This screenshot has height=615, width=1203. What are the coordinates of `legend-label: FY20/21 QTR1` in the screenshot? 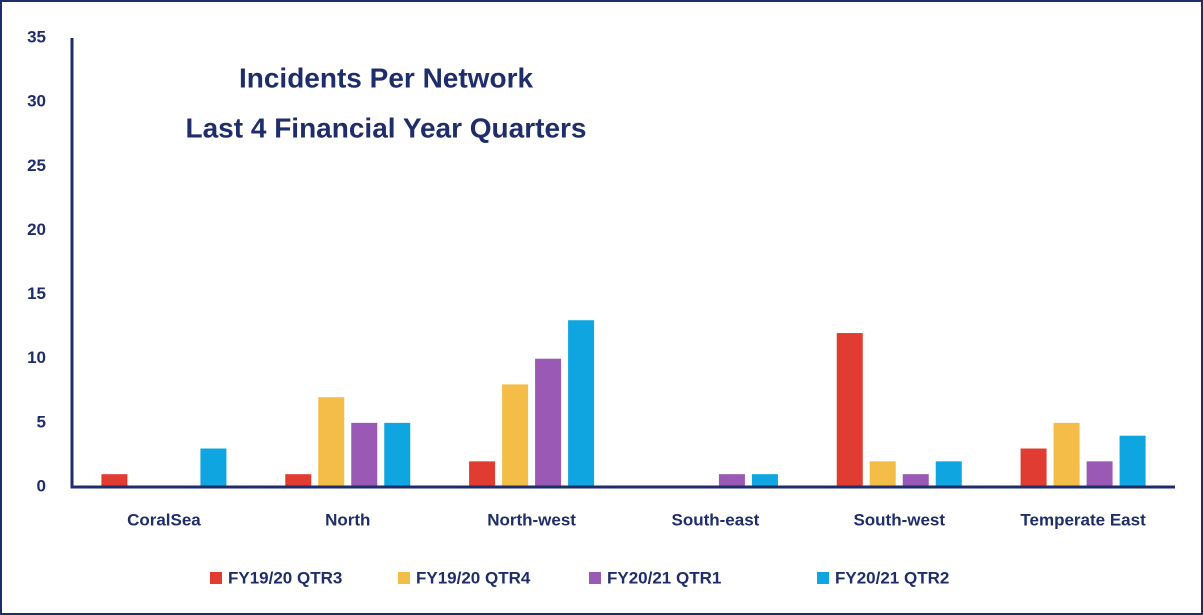 It's located at (664, 577).